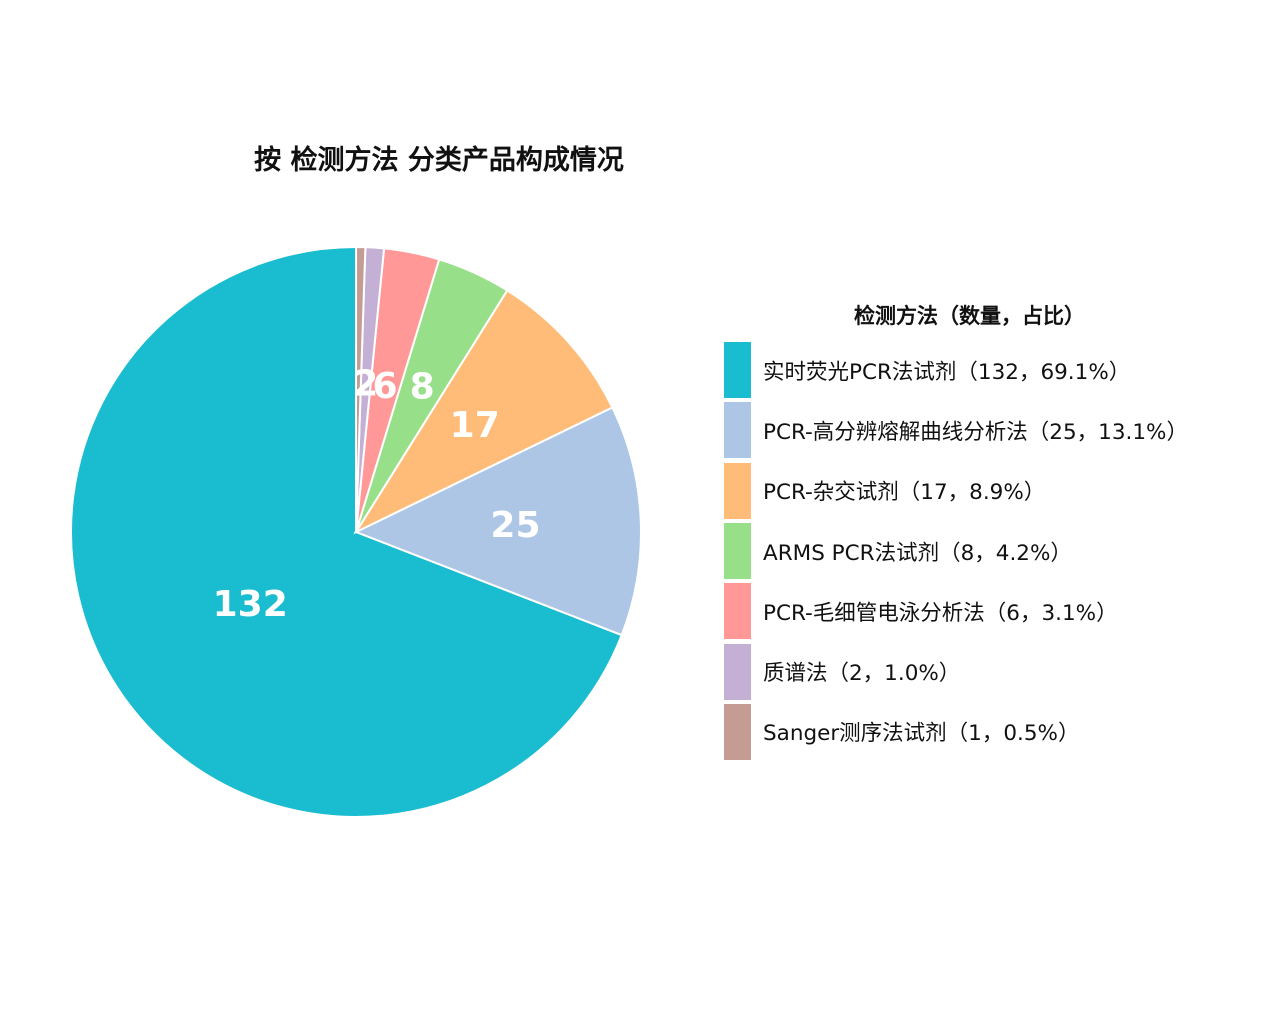 Image resolution: width=1280 pixels, height=1024 pixels. Describe the element at coordinates (475, 425) in the screenshot. I see `pie-data-label-2: 17` at that location.